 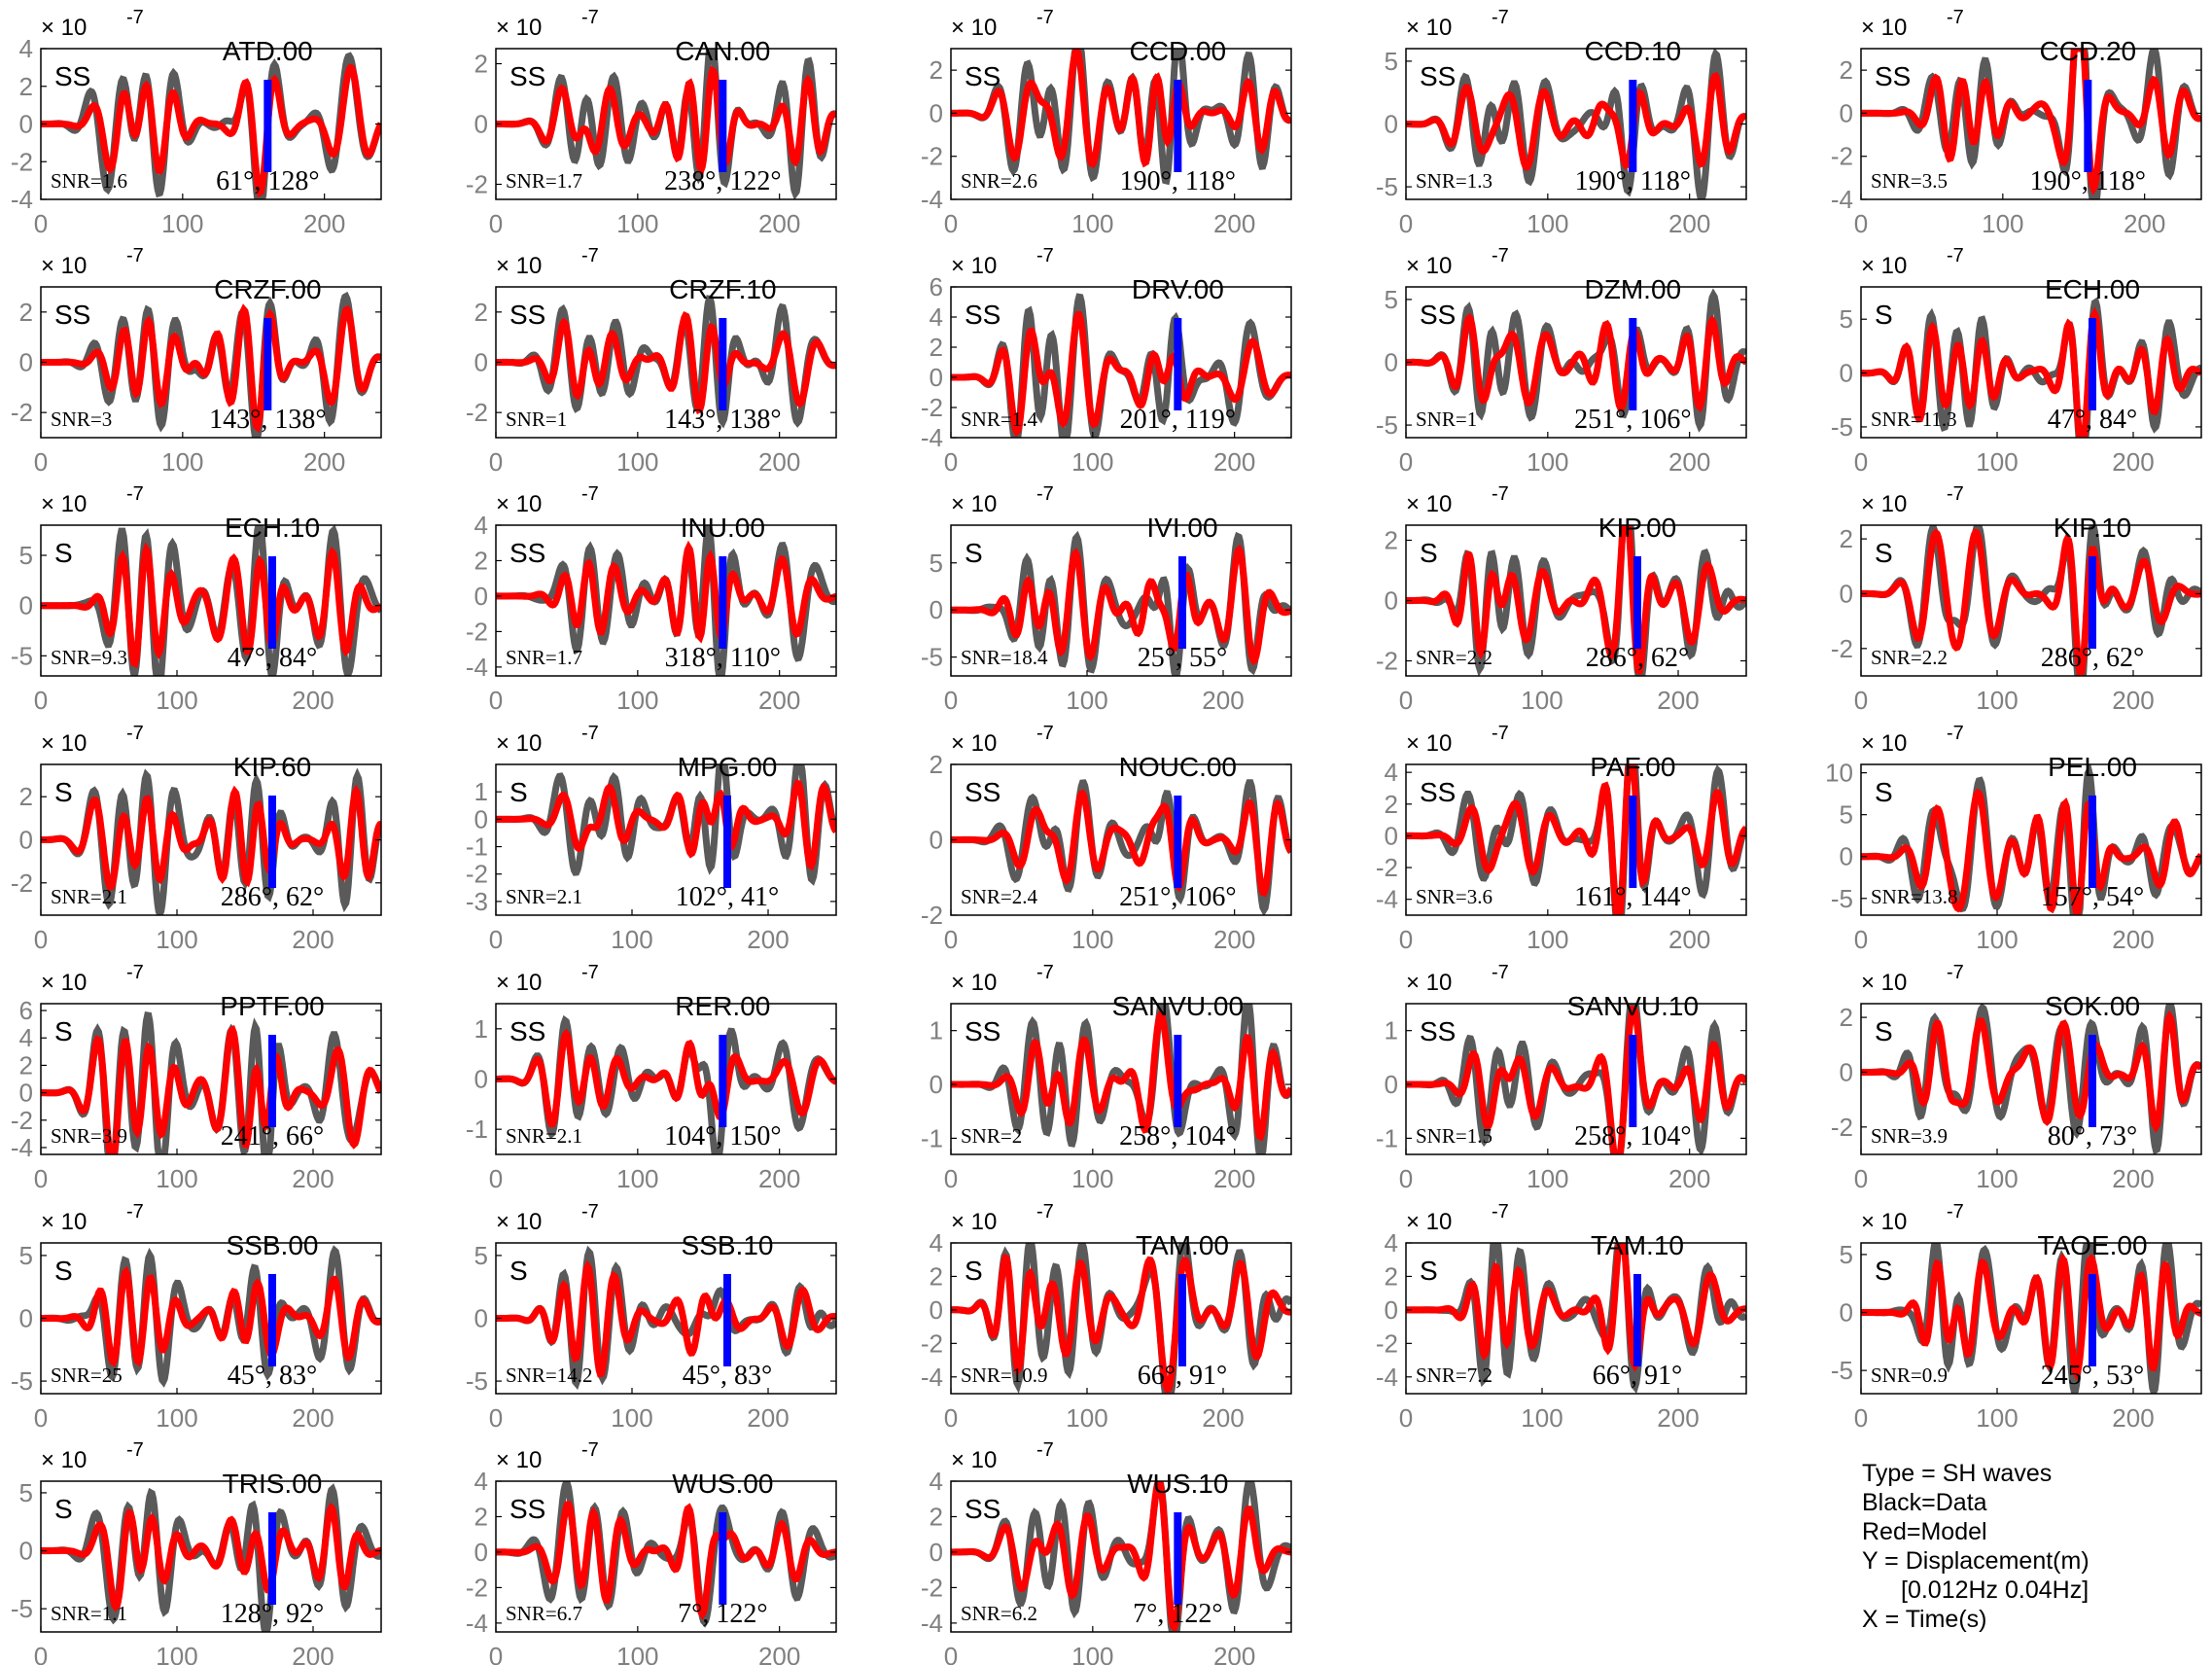 I want to click on station-label: PEL.00, so click(x=2092, y=767).